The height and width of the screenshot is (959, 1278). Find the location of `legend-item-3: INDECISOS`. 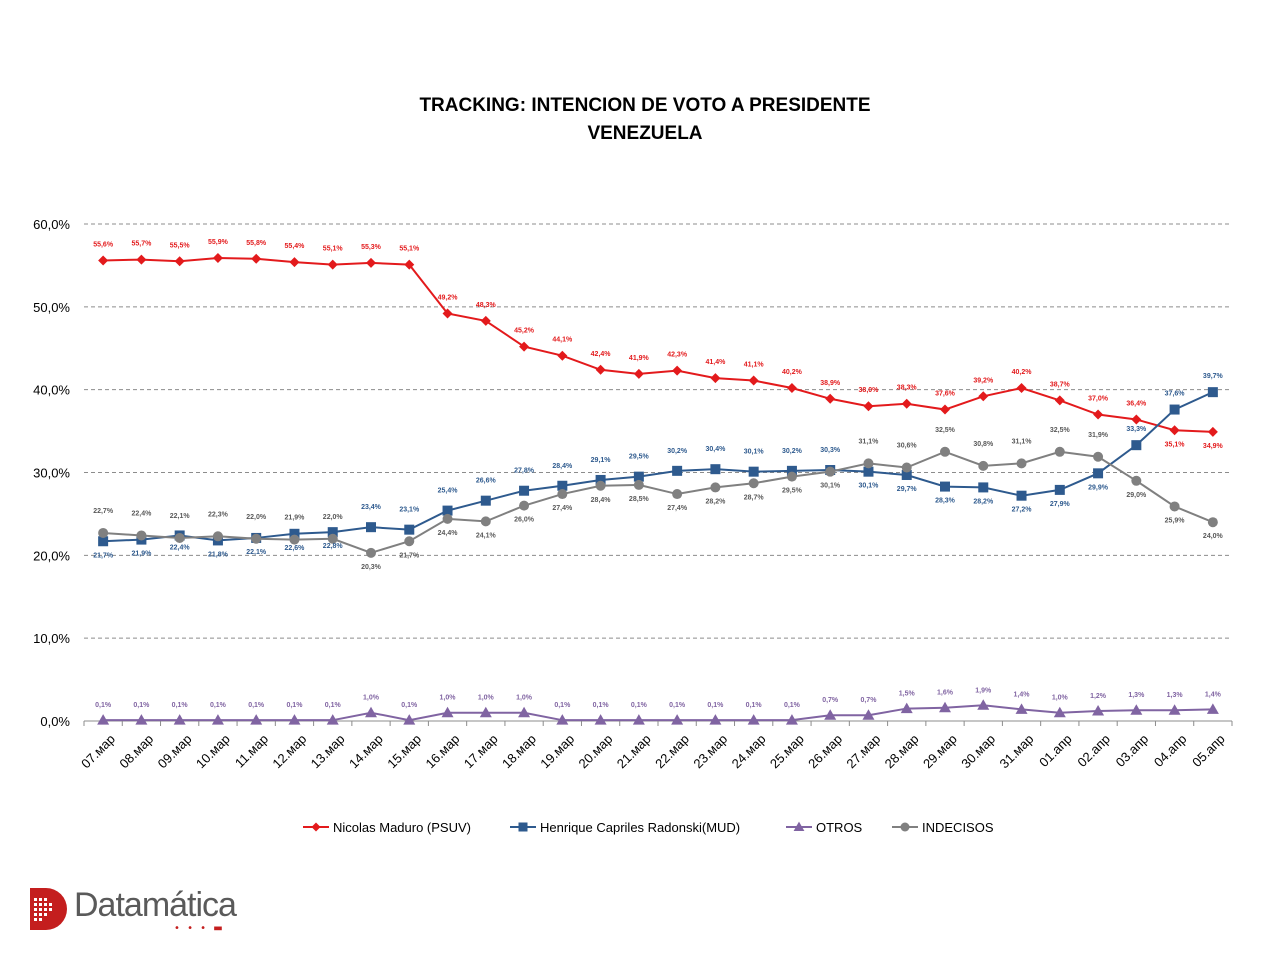

legend-item-3: INDECISOS is located at coordinates (943, 827).